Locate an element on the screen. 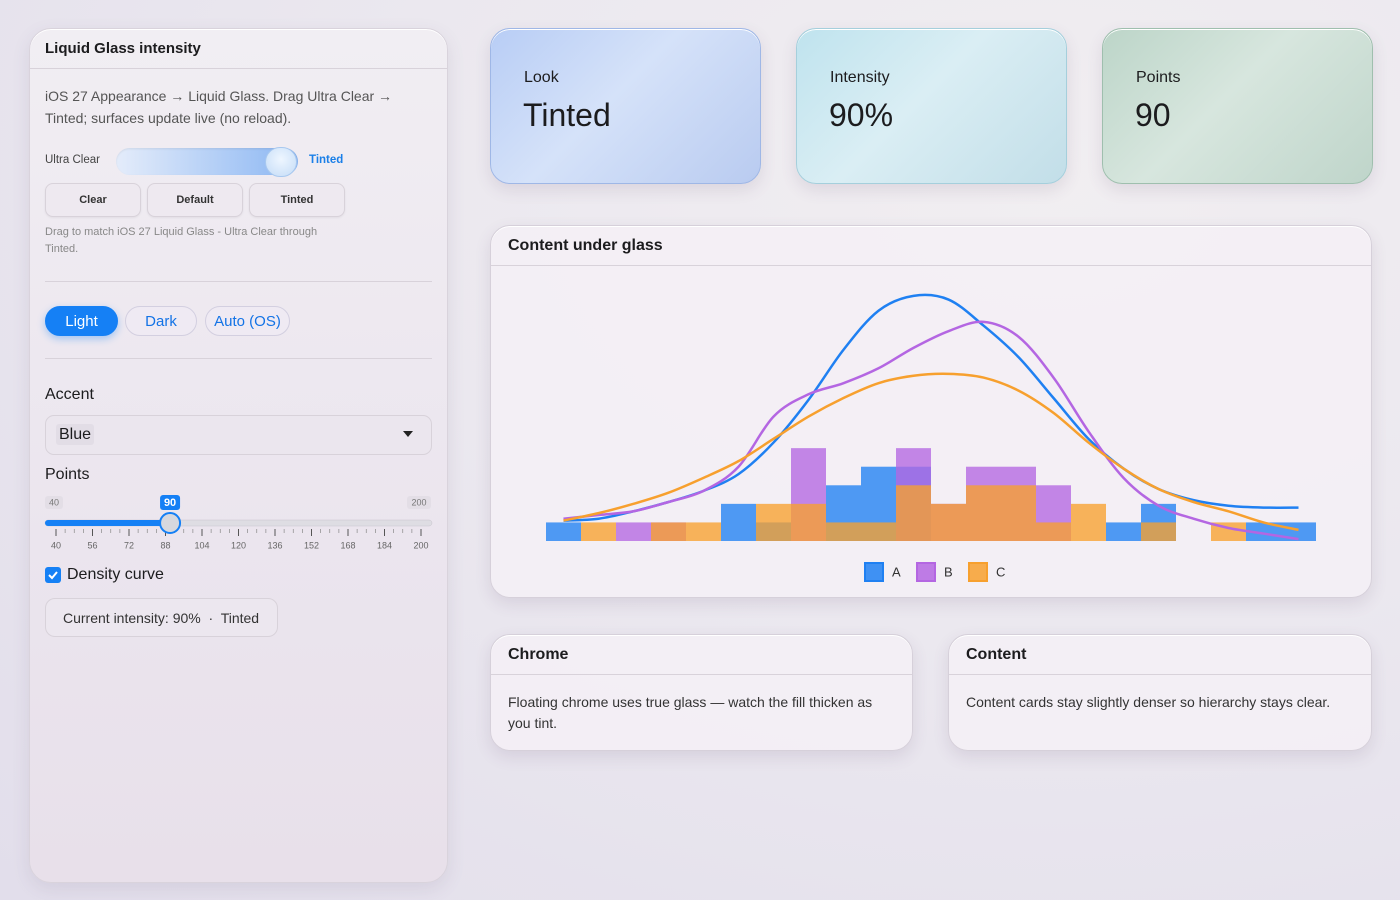  preset-button: Tinted is located at coordinates (297, 200).